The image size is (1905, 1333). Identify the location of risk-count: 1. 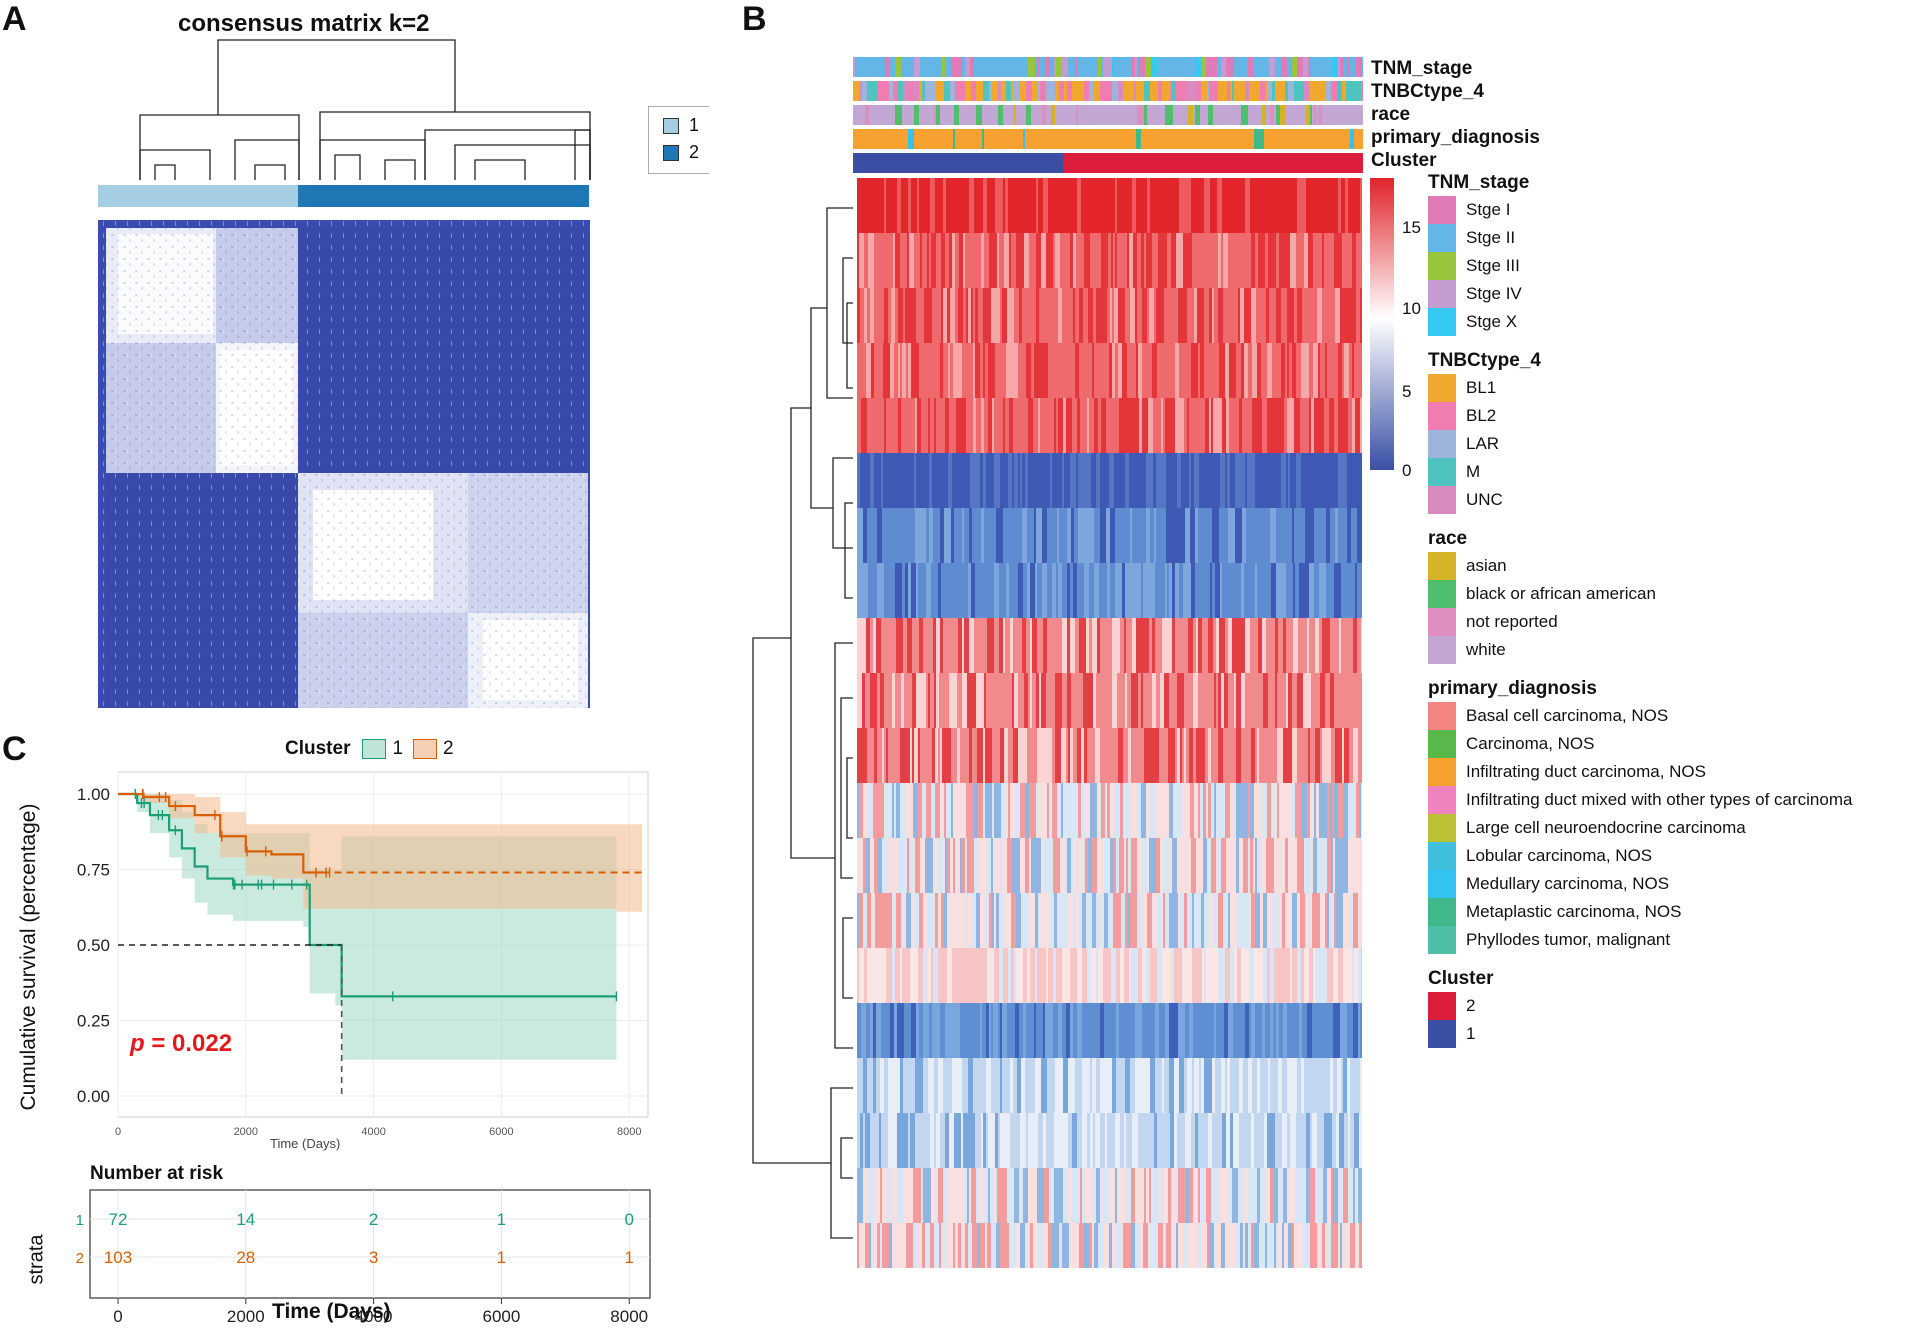
(628, 1257).